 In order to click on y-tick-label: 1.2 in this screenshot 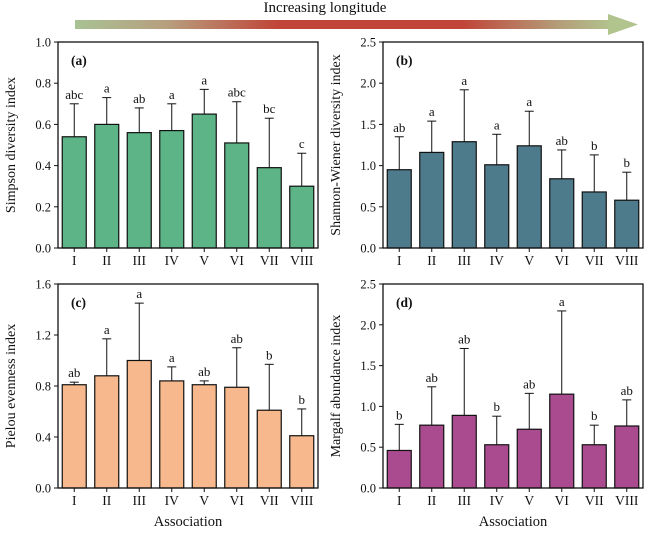, I will do `click(43, 336)`.